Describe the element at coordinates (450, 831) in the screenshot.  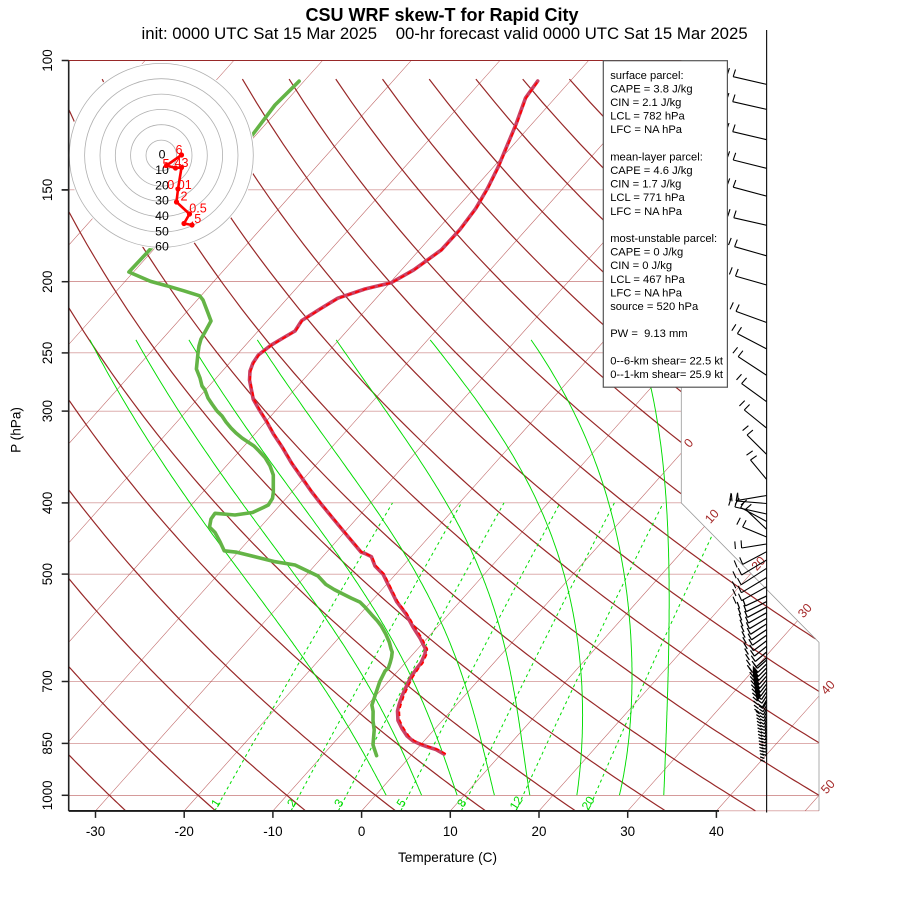
I see `svg-text: 10` at that location.